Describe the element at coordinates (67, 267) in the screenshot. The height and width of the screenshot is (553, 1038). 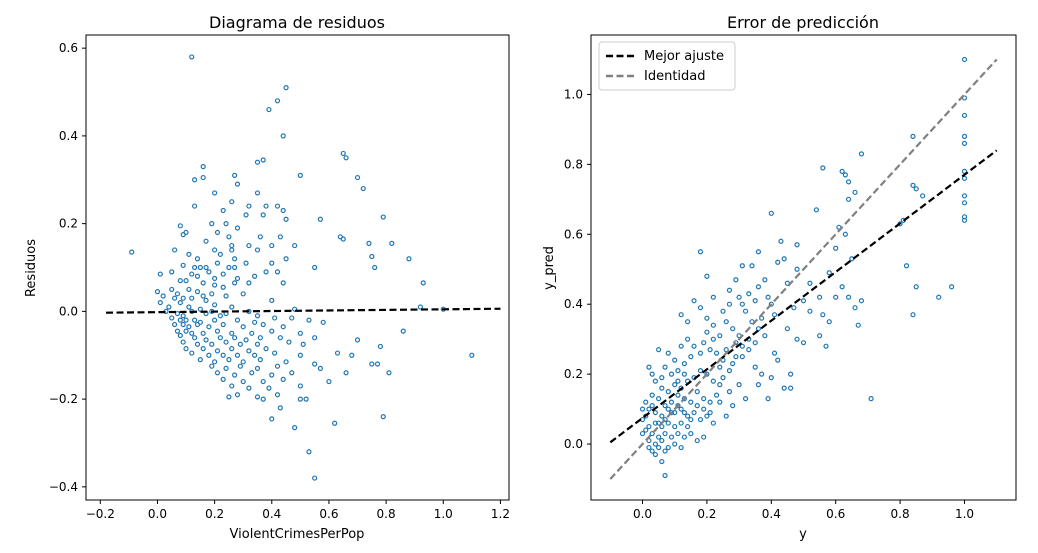
I see `residuals-y-ticks: −0.4 −0.2 0.0 0.2 0.4 0.6` at that location.